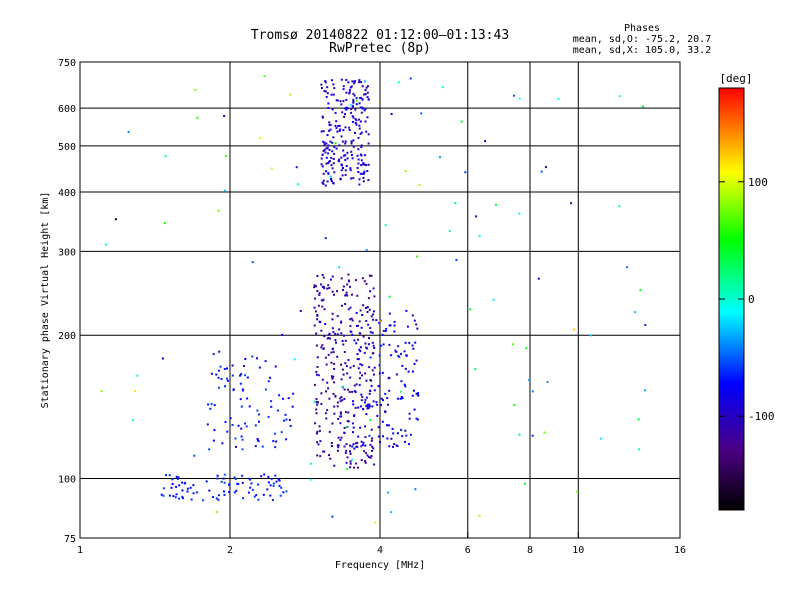 The height and width of the screenshot is (600, 800). Describe the element at coordinates (530, 550) in the screenshot. I see `x-tick-label: 8` at that location.